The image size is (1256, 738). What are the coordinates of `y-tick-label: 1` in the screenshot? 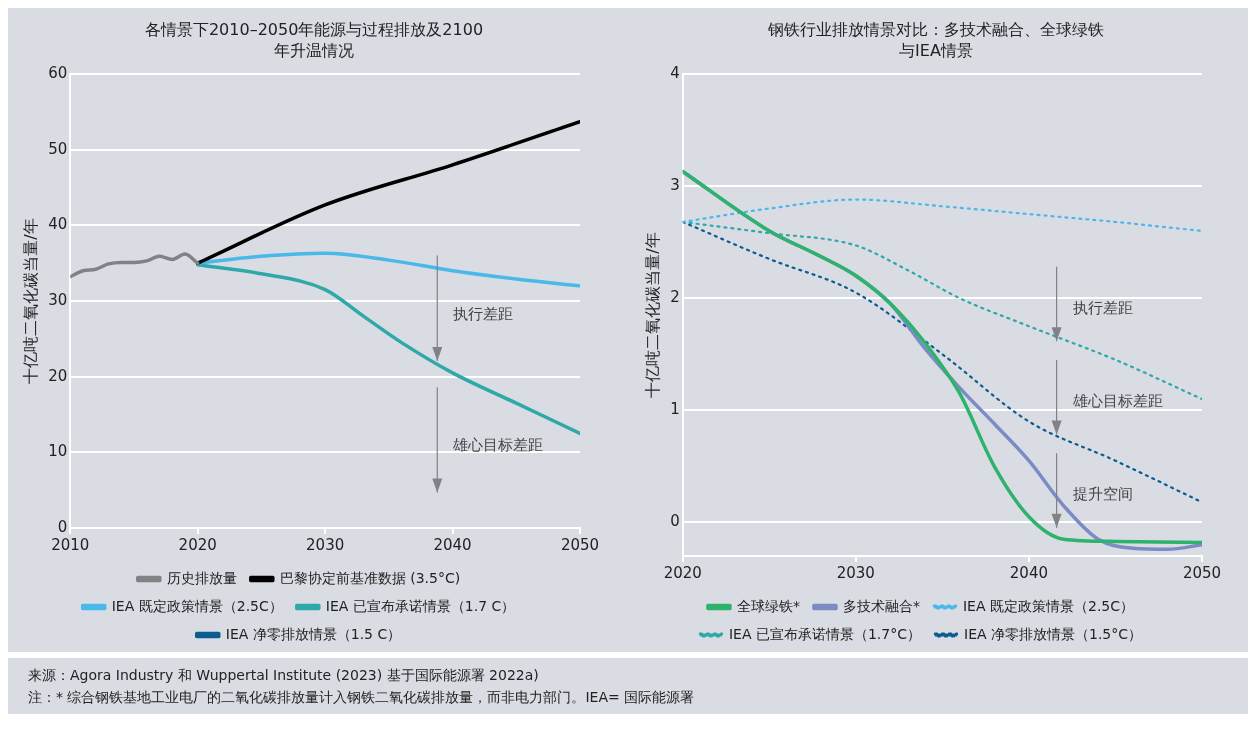 It's located at (675, 409).